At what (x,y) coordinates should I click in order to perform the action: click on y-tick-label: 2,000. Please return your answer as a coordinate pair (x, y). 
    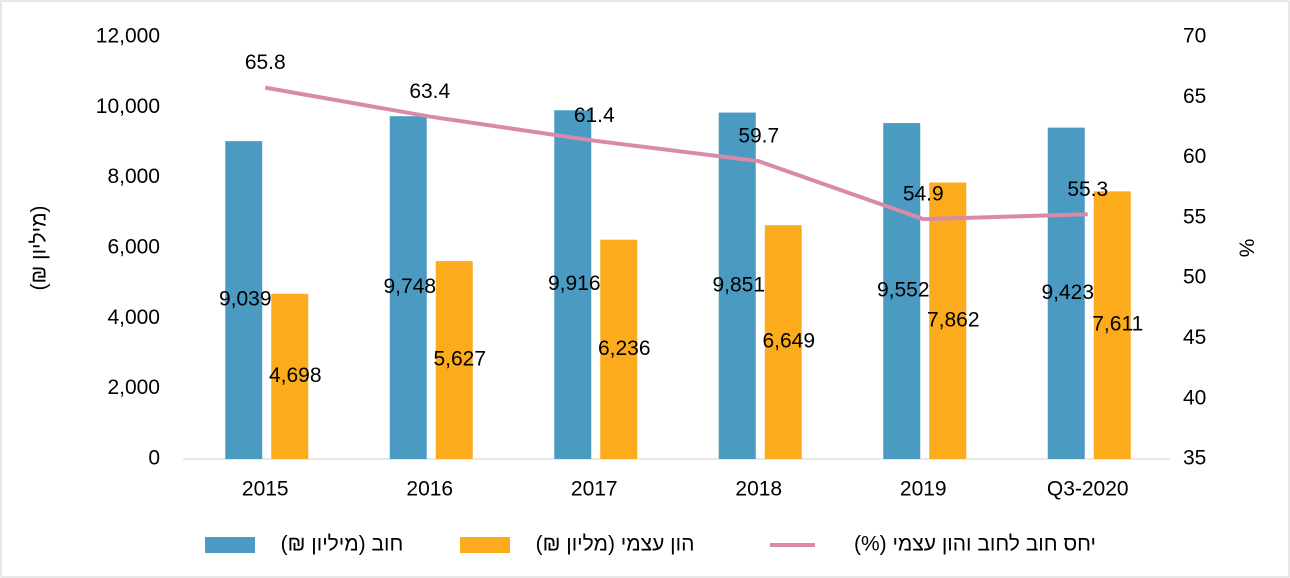
    Looking at the image, I should click on (133, 387).